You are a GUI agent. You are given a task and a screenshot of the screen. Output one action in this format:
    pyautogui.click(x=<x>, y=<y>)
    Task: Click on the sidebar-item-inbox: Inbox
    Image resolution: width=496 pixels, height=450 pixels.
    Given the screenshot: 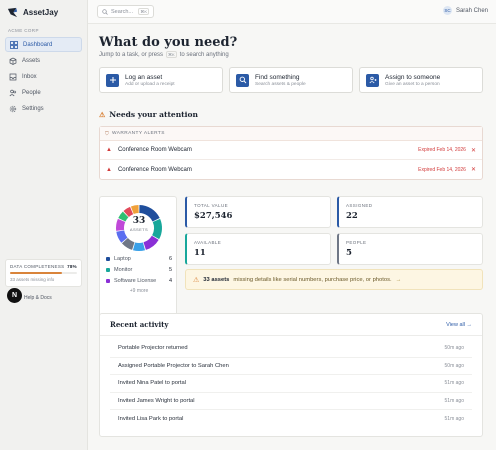 What is the action you would take?
    pyautogui.click(x=43, y=76)
    